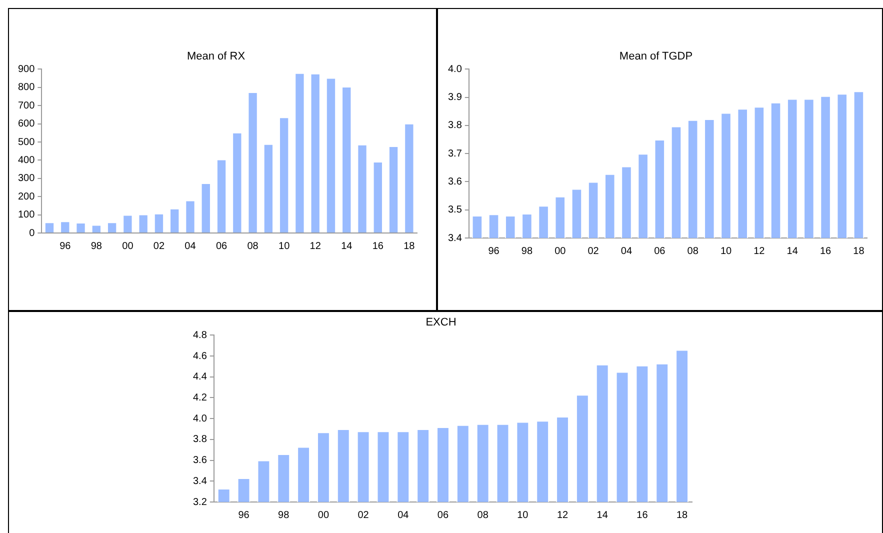 The image size is (883, 533). I want to click on y-tick-label: 3.7, so click(455, 154).